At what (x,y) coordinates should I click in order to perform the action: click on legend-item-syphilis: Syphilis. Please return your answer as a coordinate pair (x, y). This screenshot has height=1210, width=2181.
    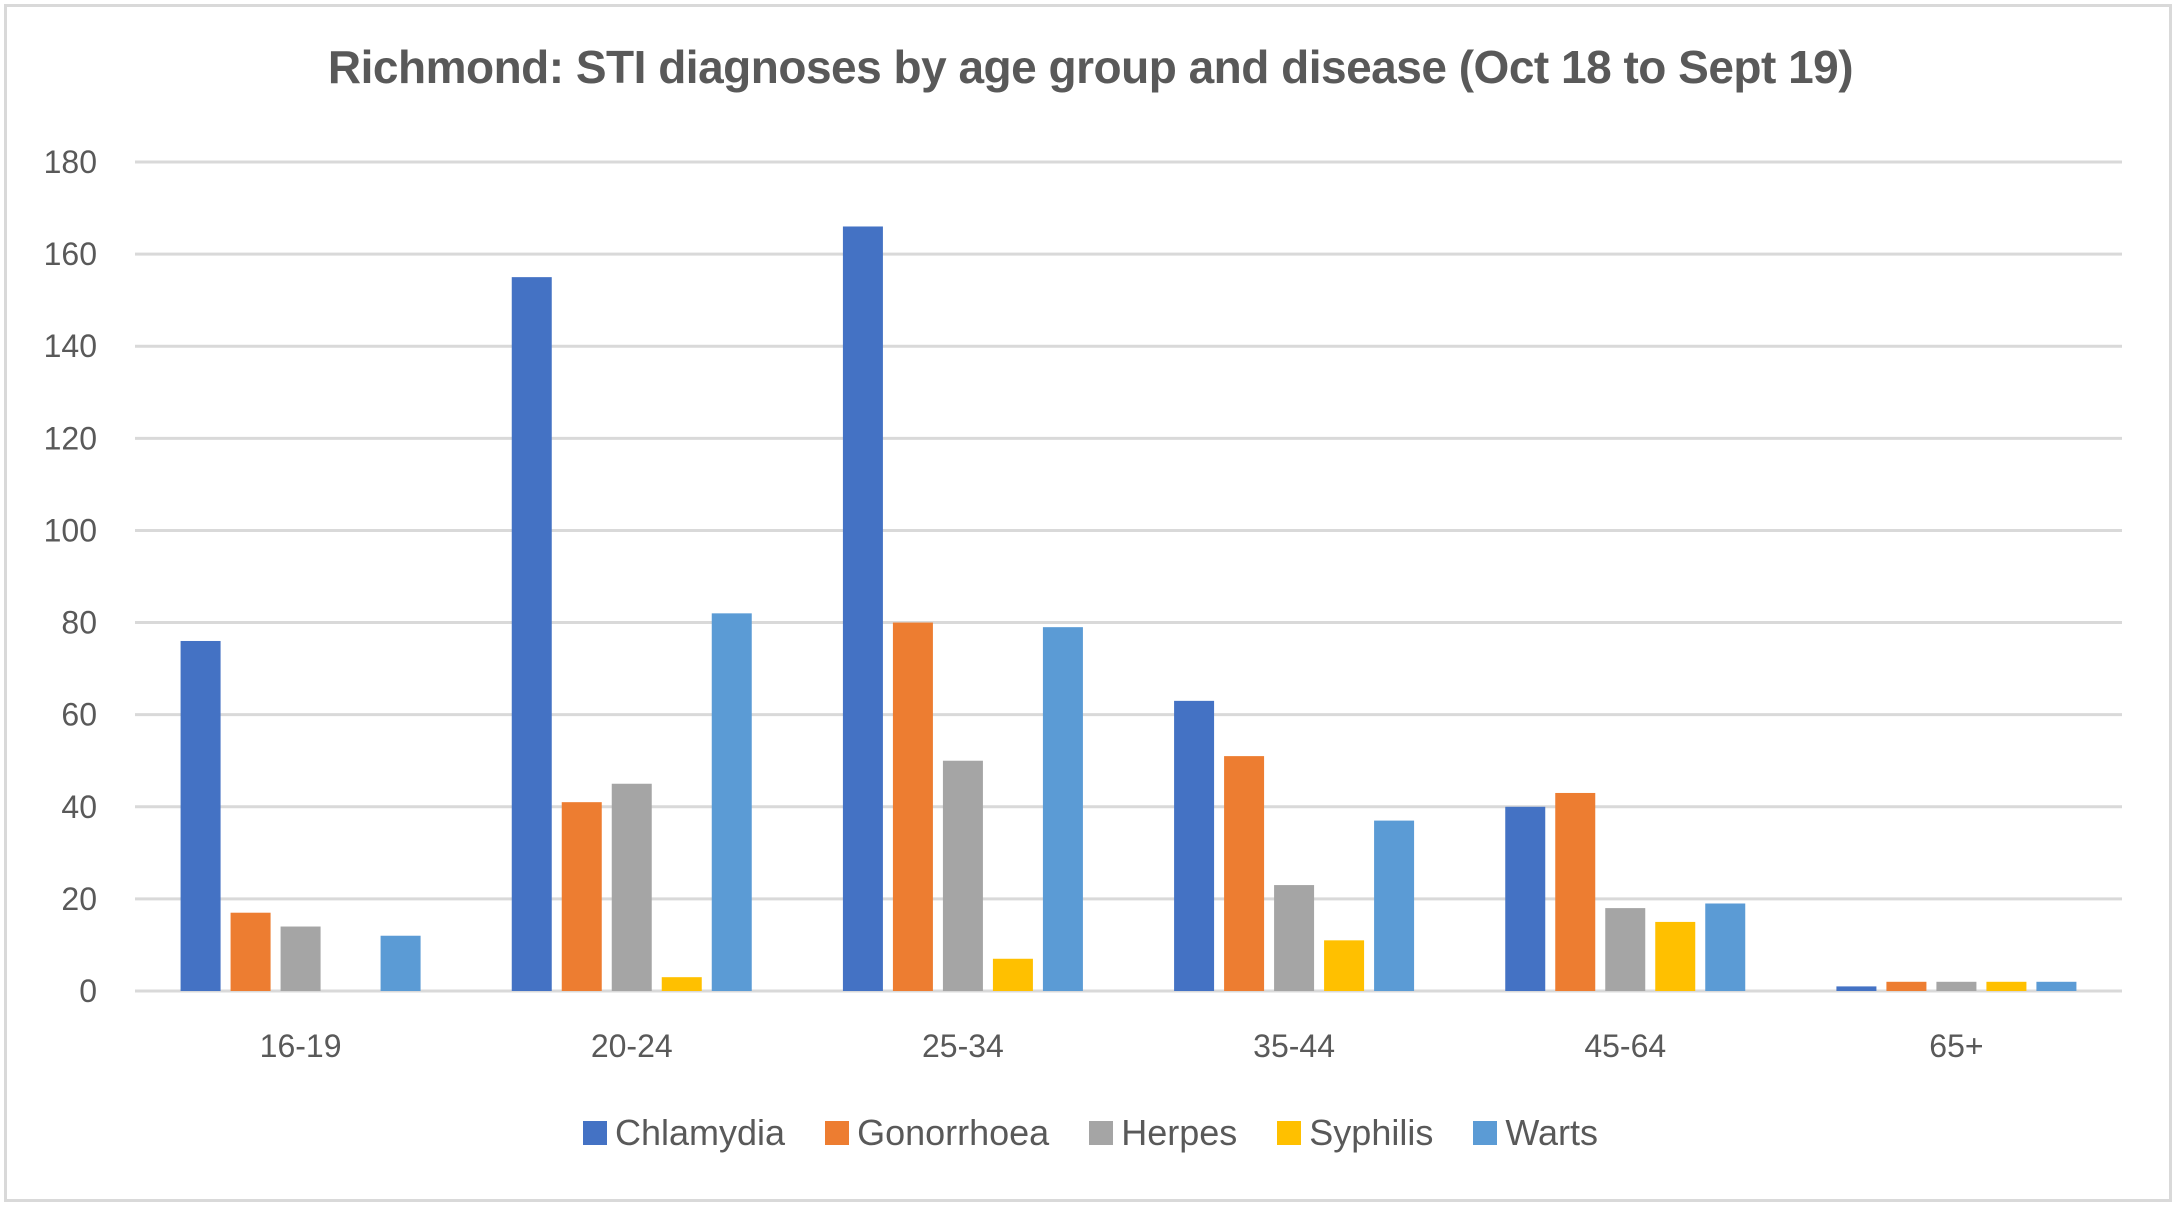
    Looking at the image, I should click on (1355, 1133).